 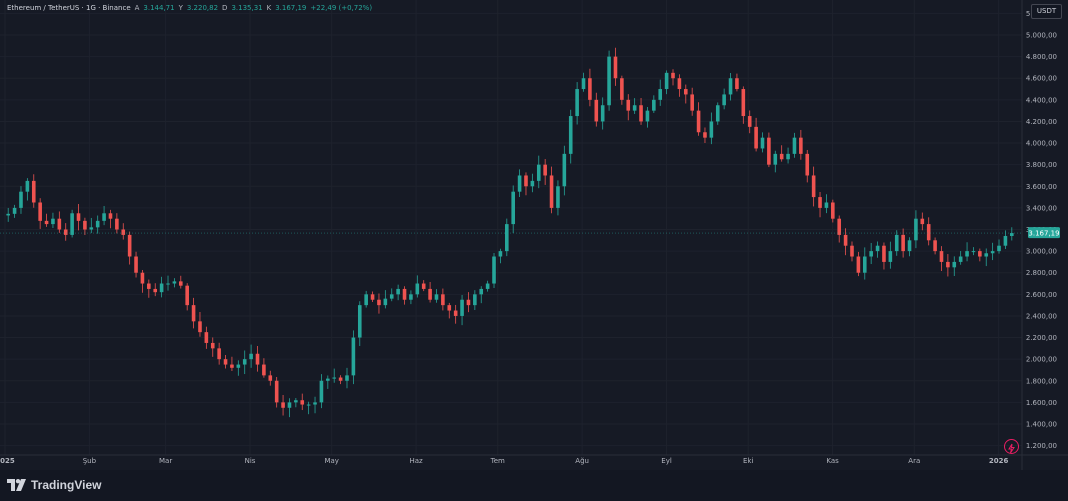 I want to click on x-tick-label: Eyl, so click(x=666, y=461).